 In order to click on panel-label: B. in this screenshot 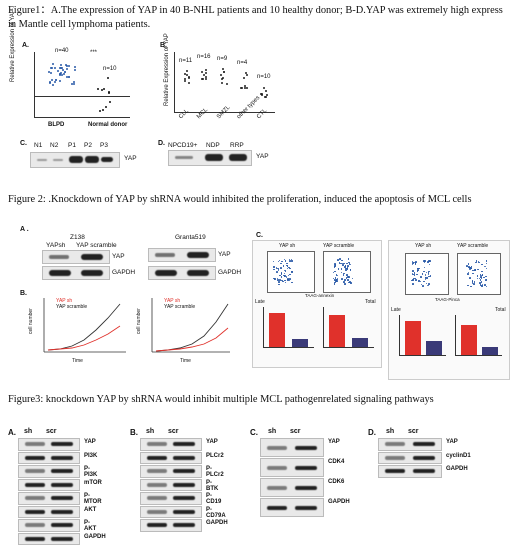, I will do `click(23, 293)`.